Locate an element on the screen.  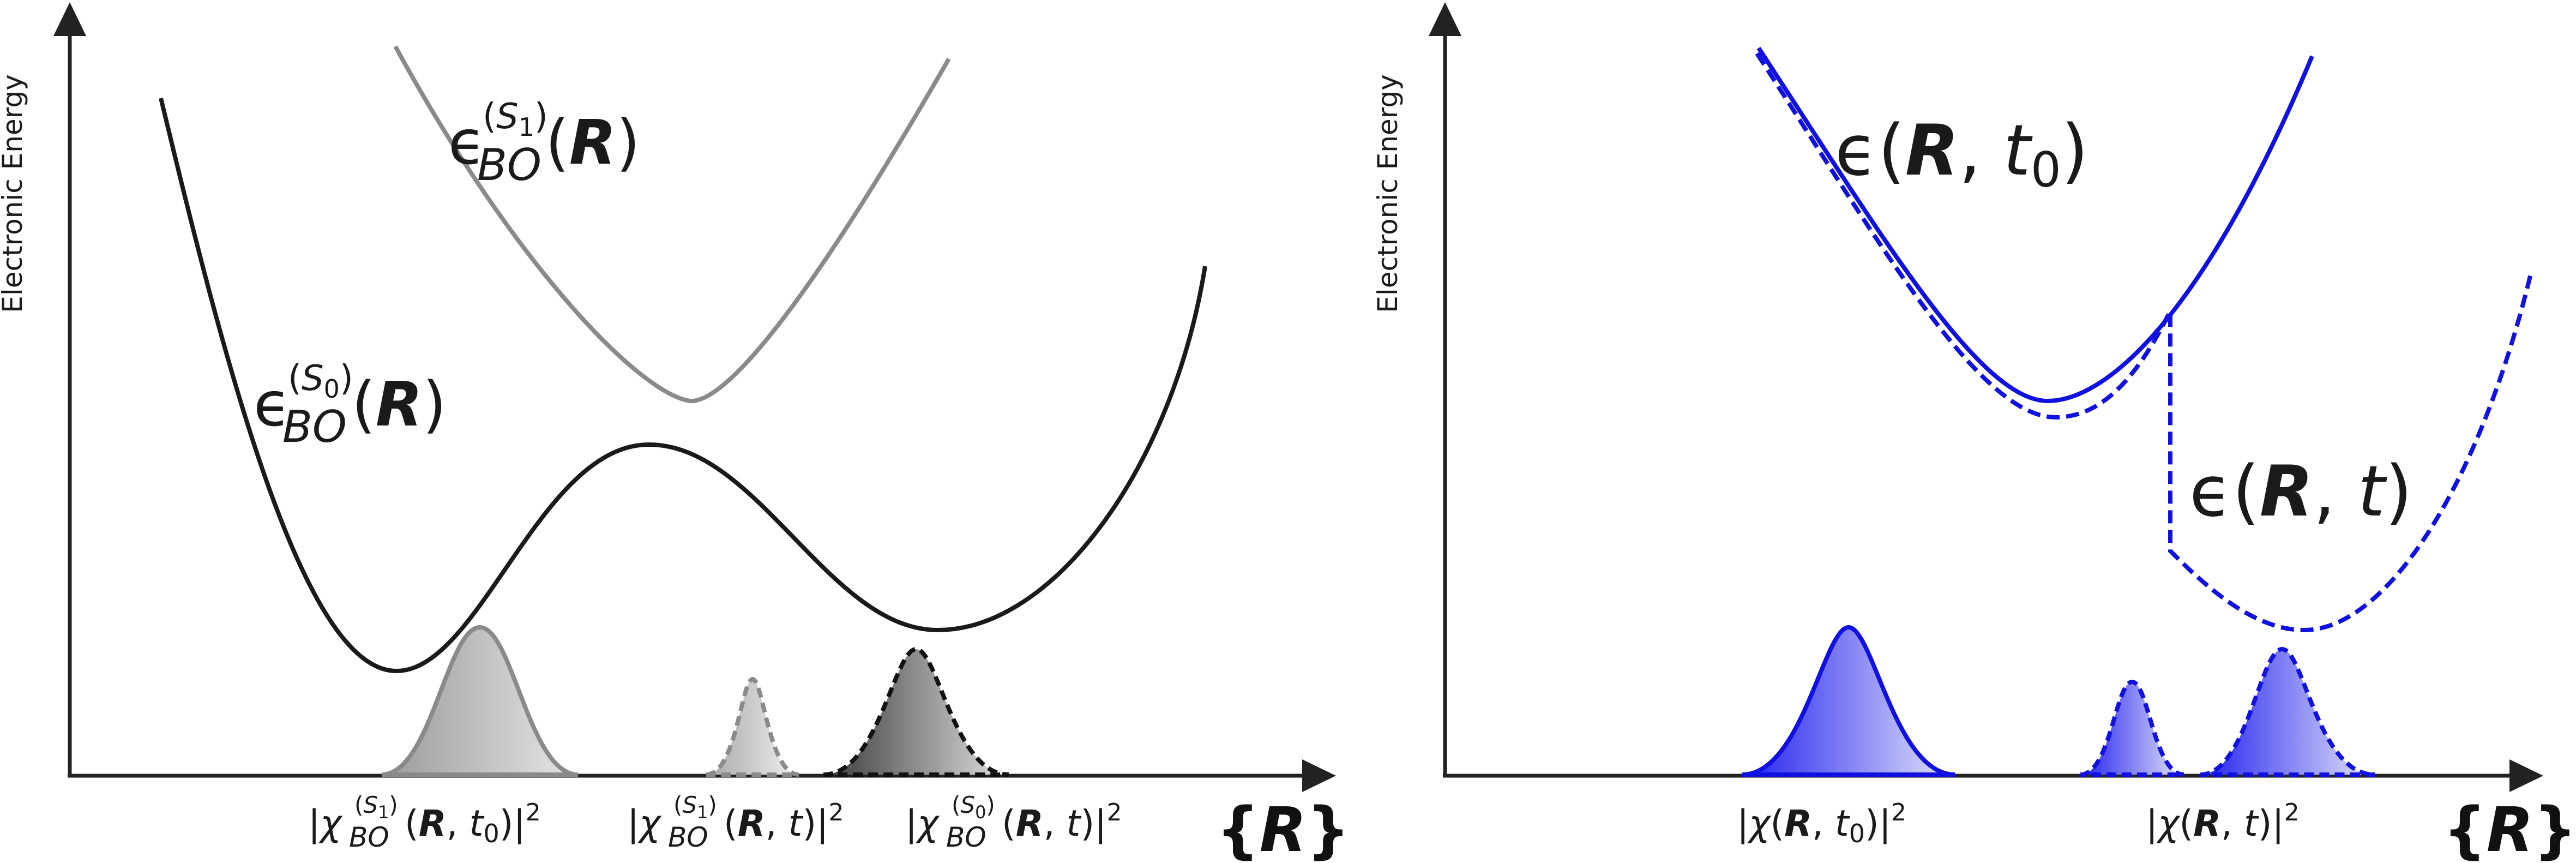
wavepacket-label-t: |χ(R, t)|2 is located at coordinates (2223, 821).